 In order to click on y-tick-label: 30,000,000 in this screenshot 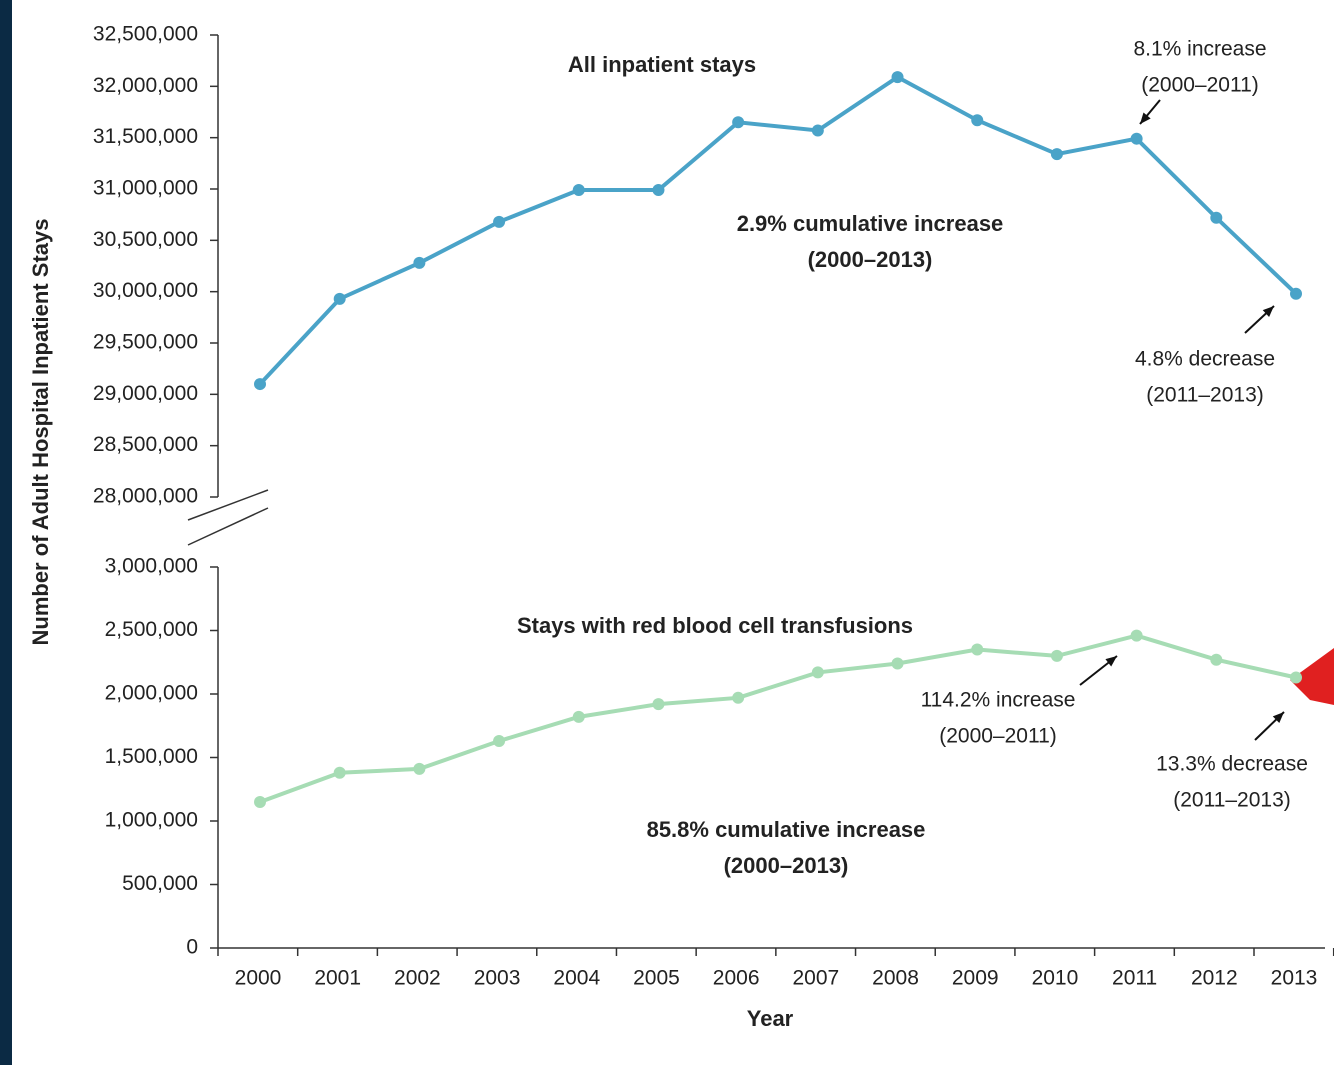, I will do `click(145, 290)`.